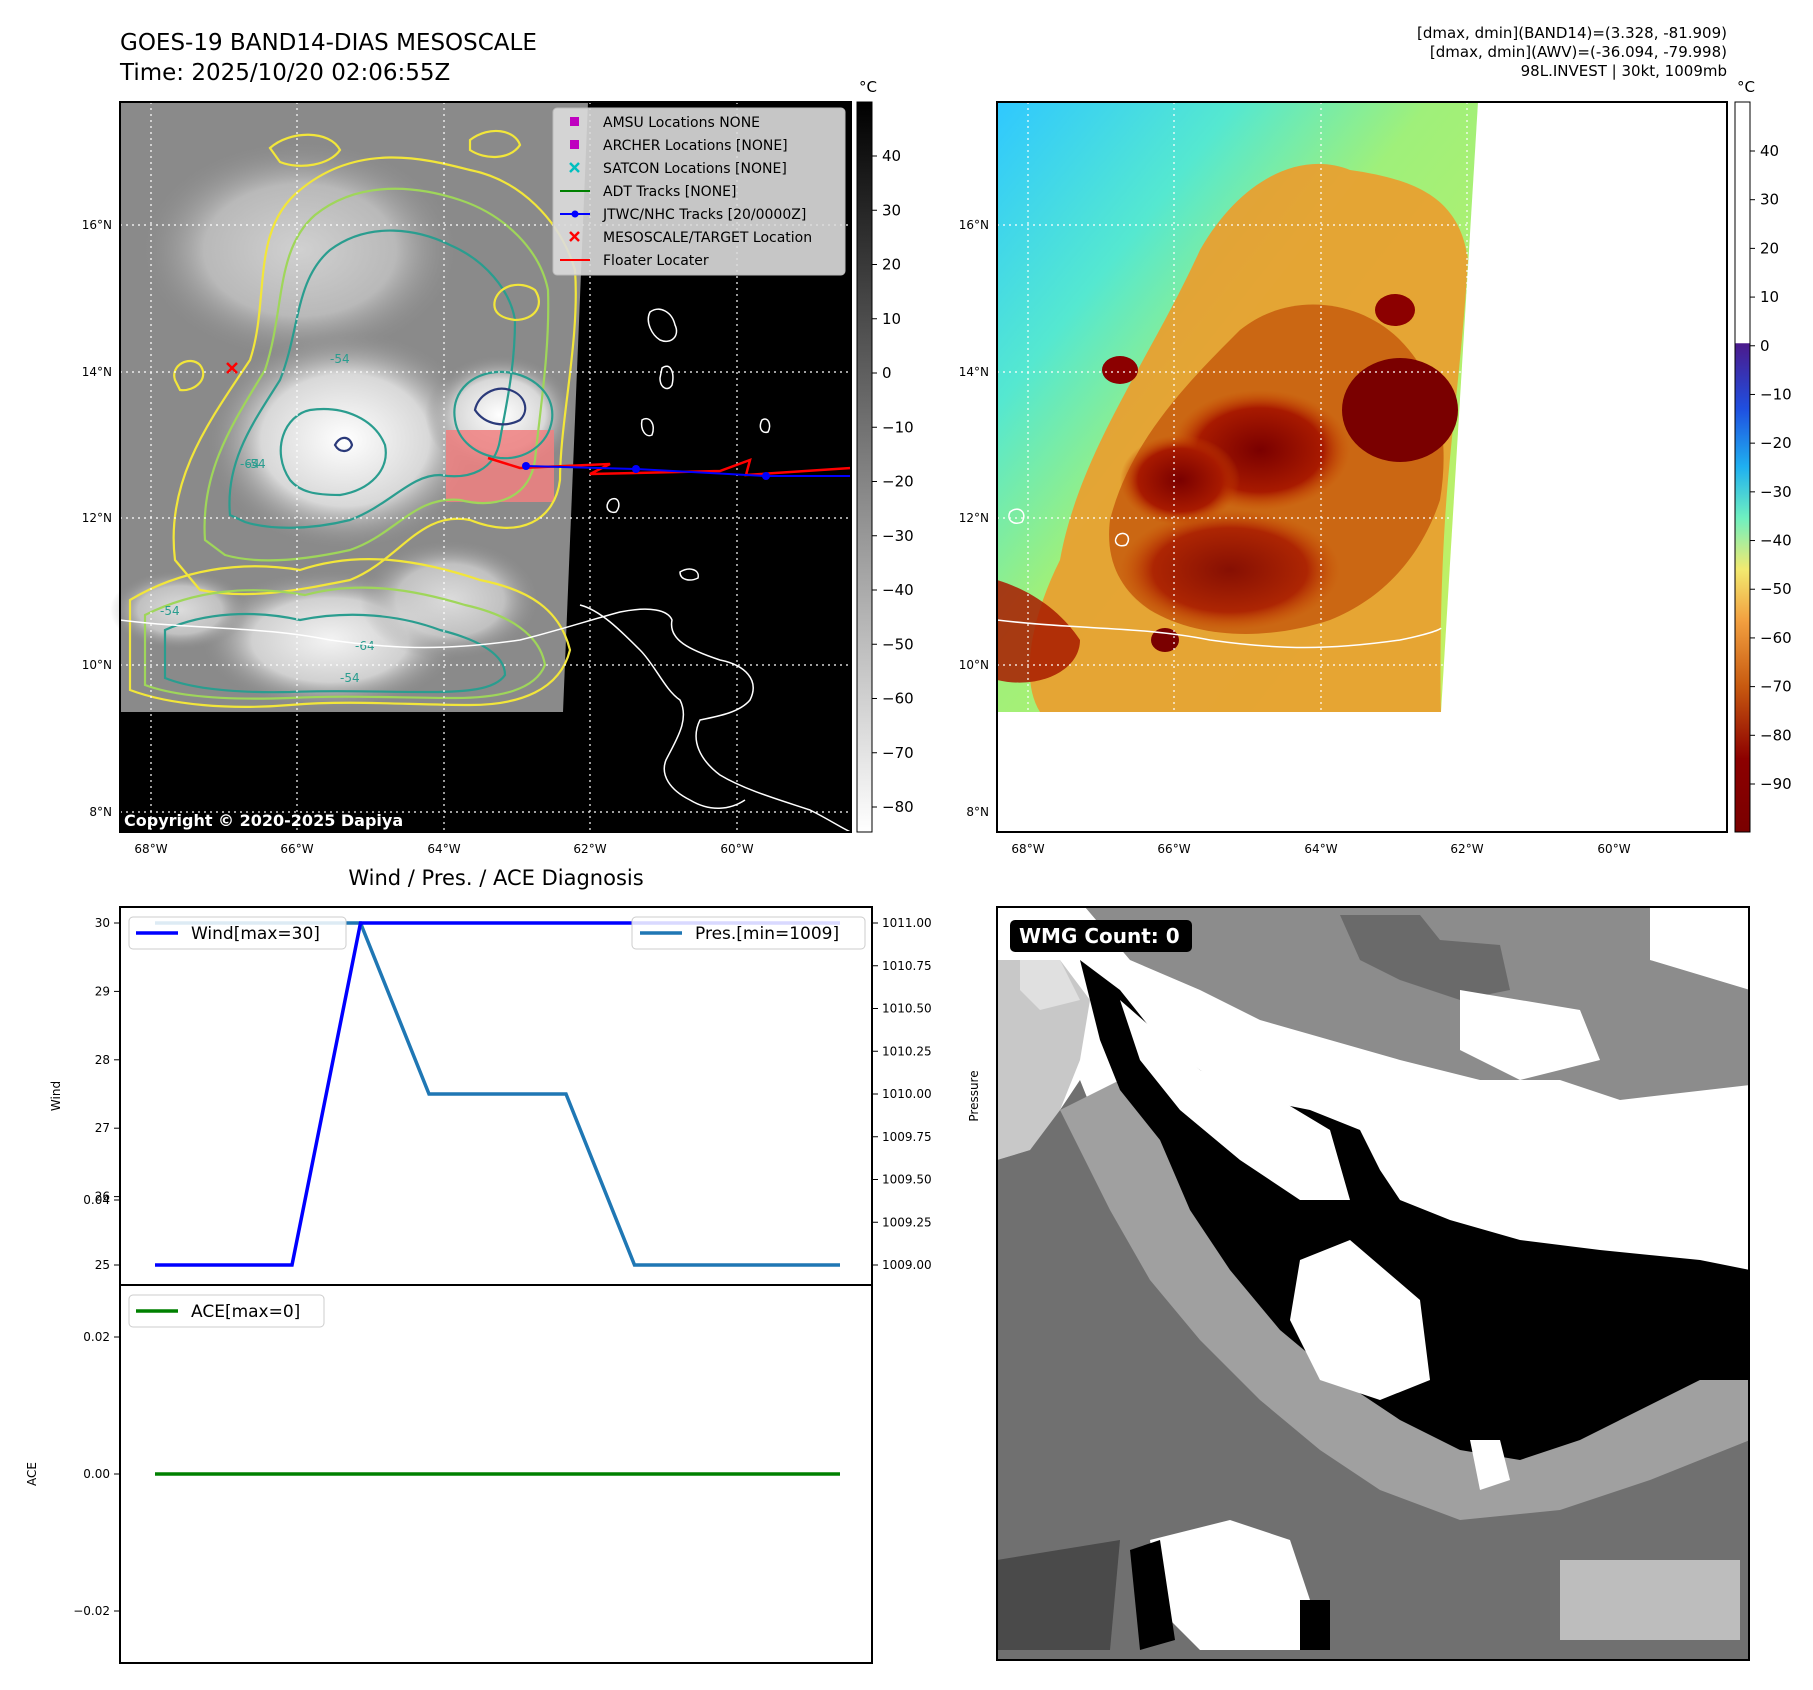 The image size is (1813, 1690). Describe the element at coordinates (1776, 638) in the screenshot. I see `awv-colorbar-tick-label: −60` at that location.